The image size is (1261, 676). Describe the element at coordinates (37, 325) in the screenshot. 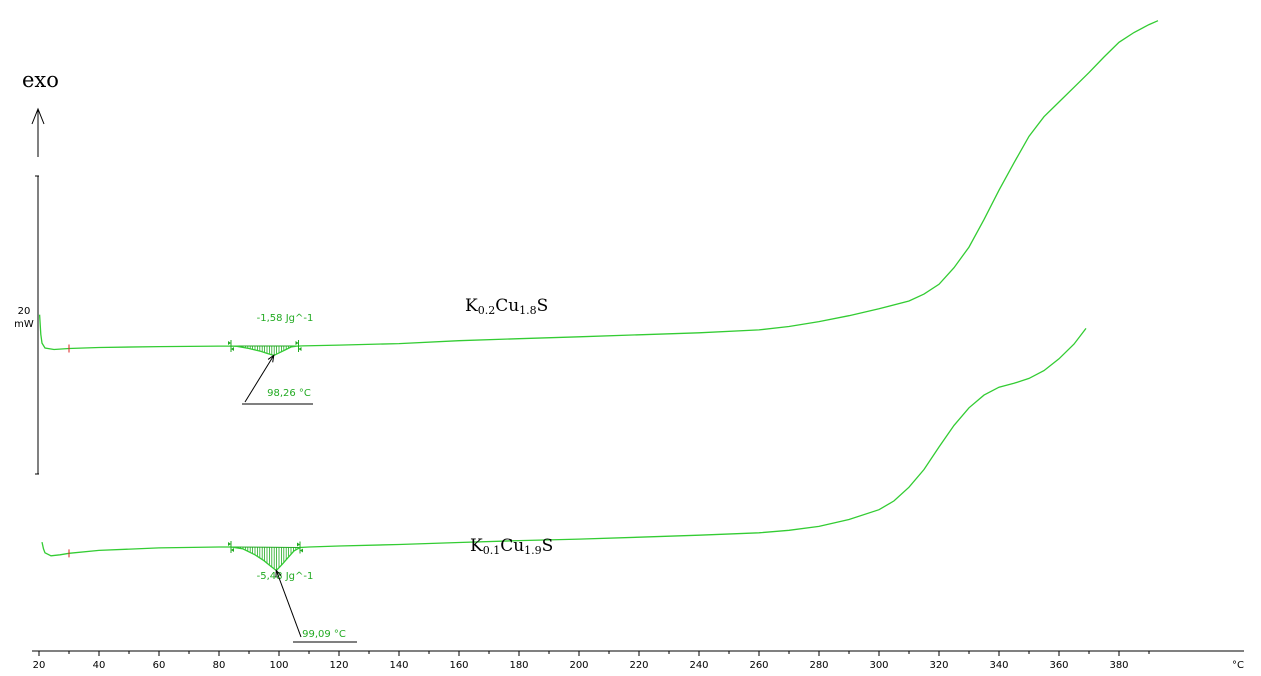

I see `y-scale-bar` at that location.